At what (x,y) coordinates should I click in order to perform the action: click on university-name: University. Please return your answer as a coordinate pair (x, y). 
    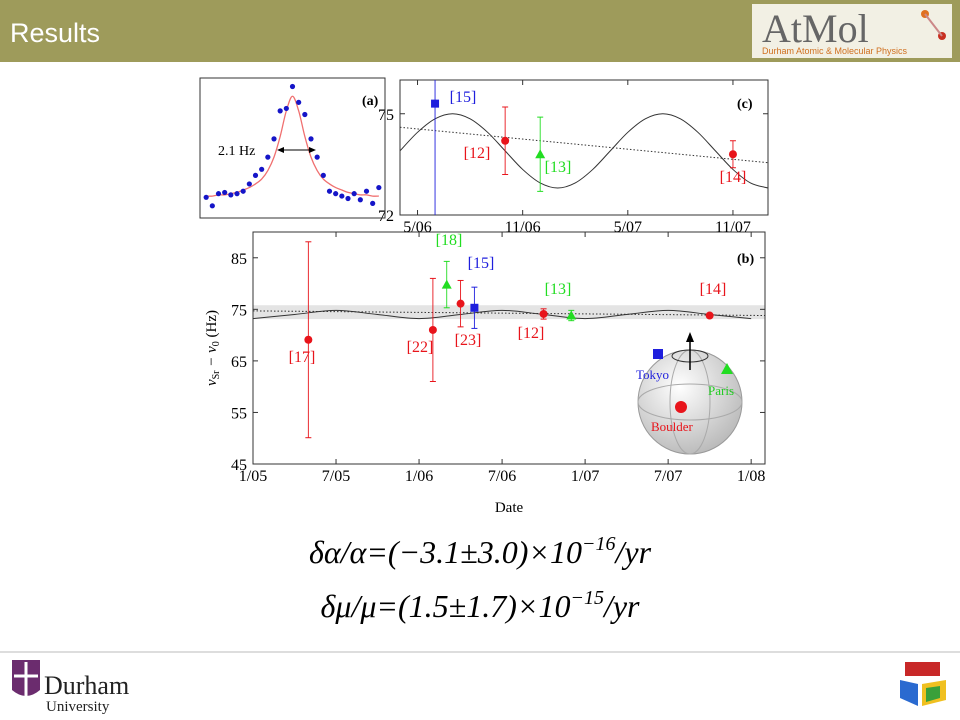
    Looking at the image, I should click on (78, 707).